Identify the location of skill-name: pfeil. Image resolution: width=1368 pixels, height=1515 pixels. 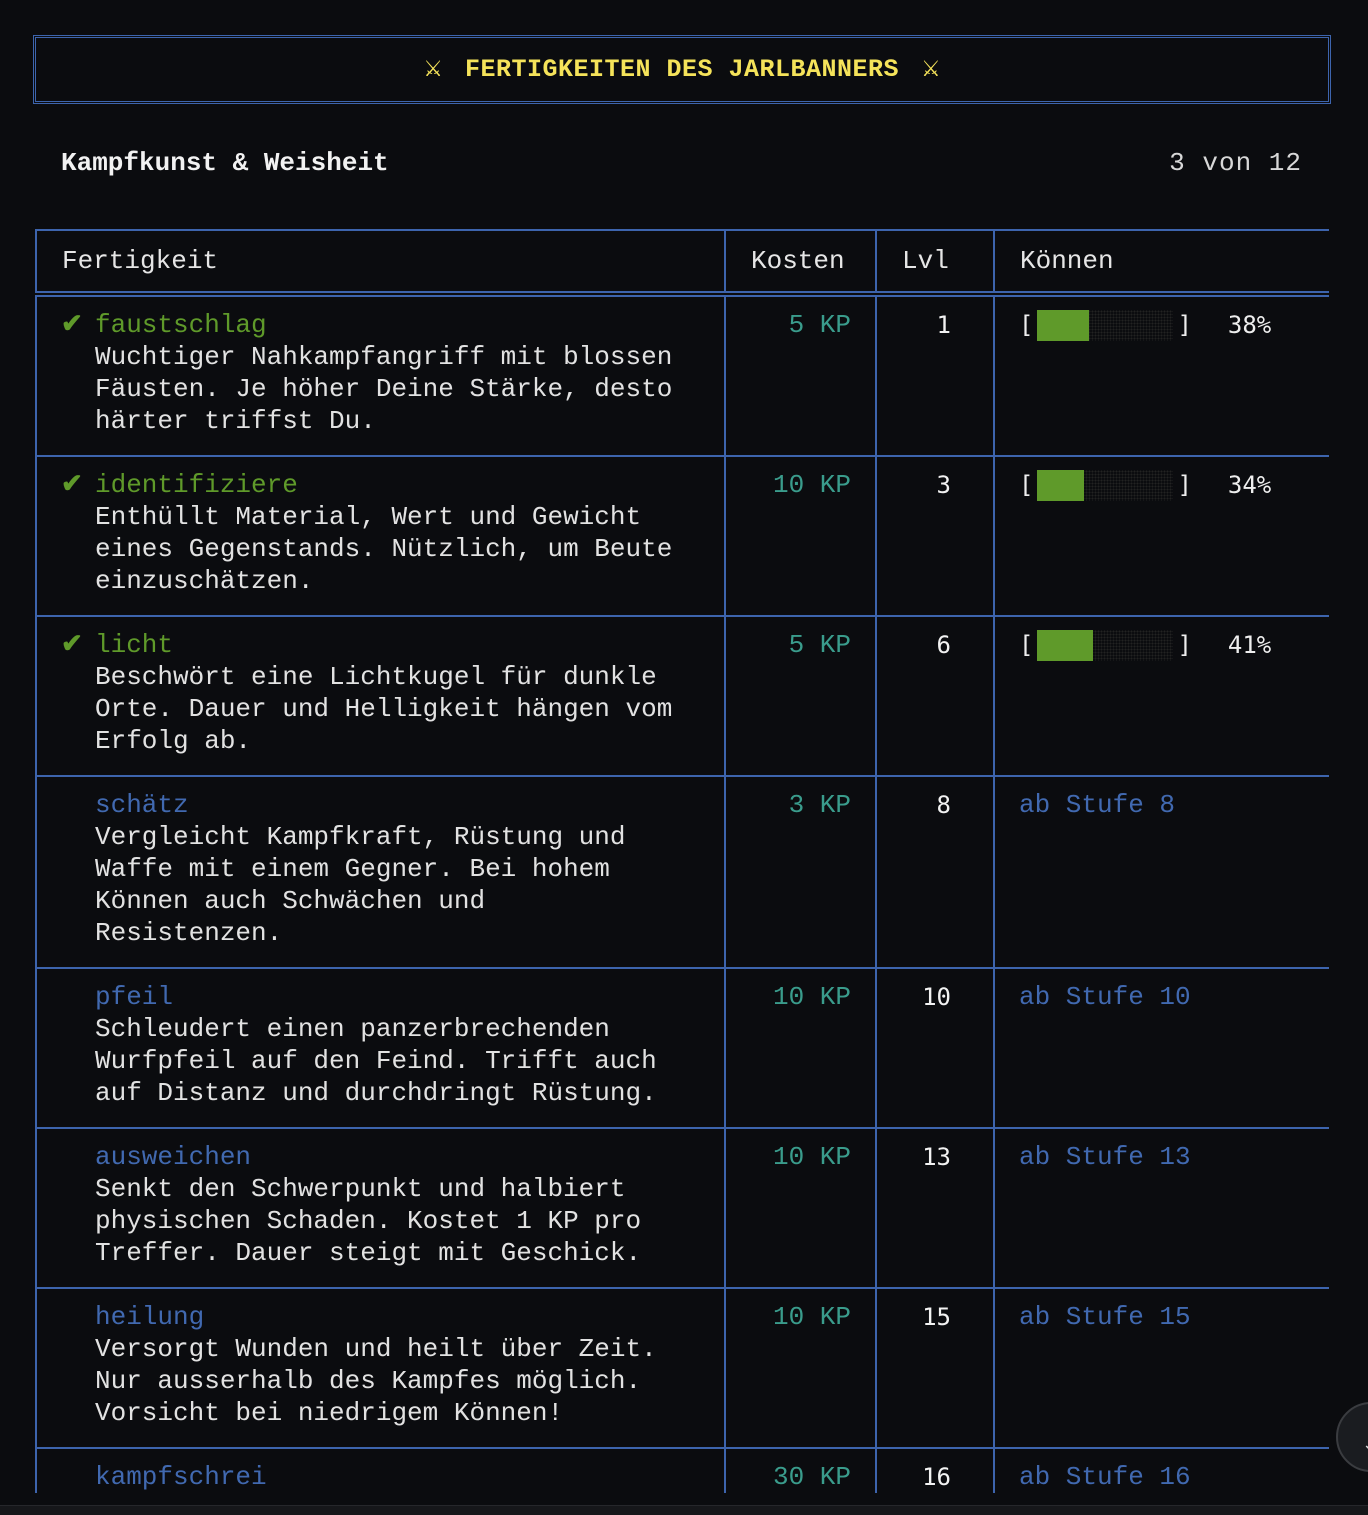
(134, 997).